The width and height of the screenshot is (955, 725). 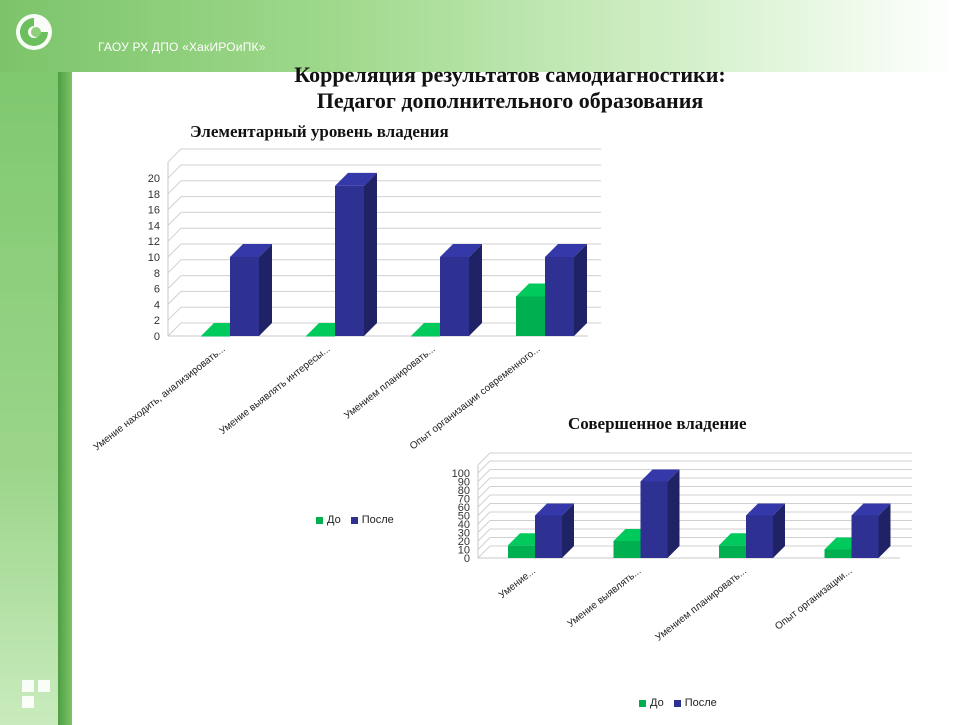 I want to click on title-line-1: Корреляция результатов самодиагностики:, so click(x=510, y=74).